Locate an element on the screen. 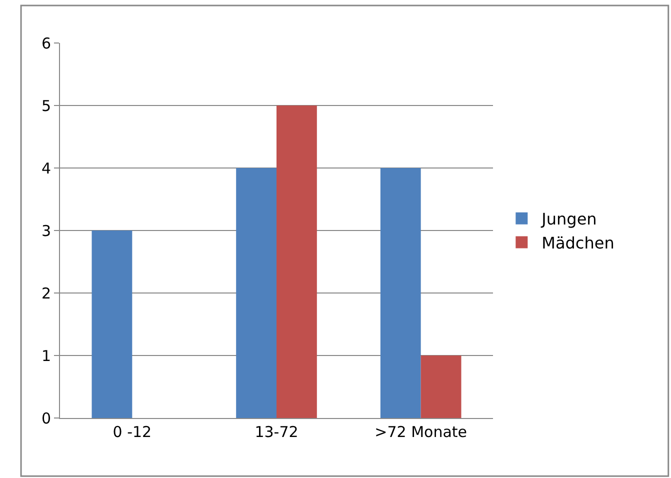 The image size is (671, 478). y-tick-label: 3 is located at coordinates (46, 231).